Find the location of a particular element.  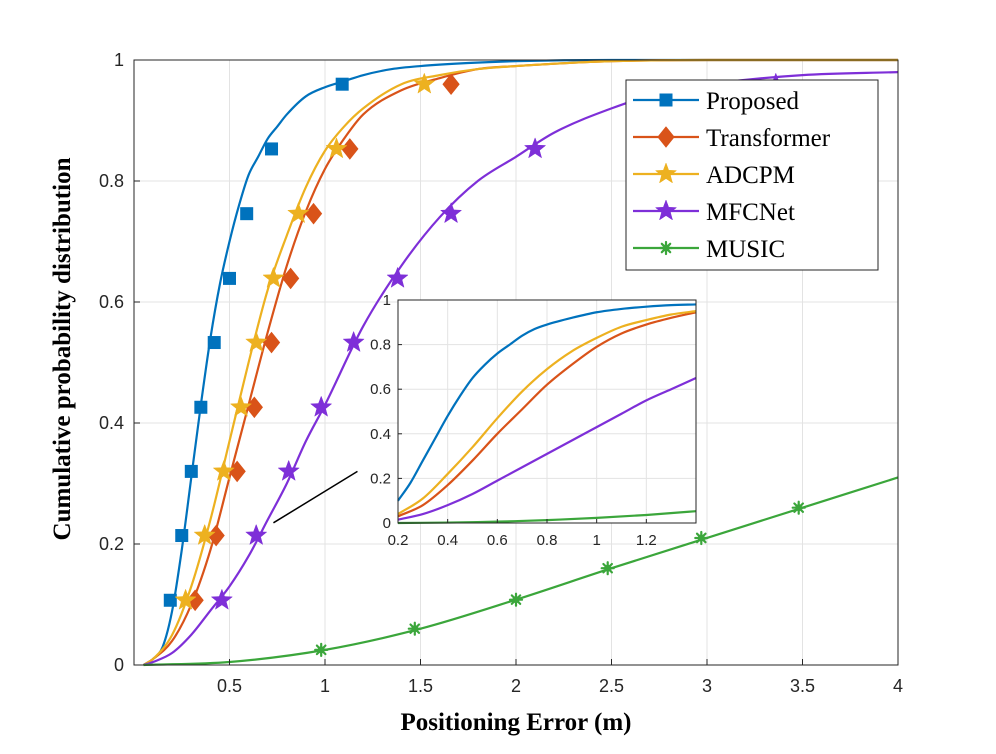

legend-entry-mfcnet: MFCNet is located at coordinates (714, 212).